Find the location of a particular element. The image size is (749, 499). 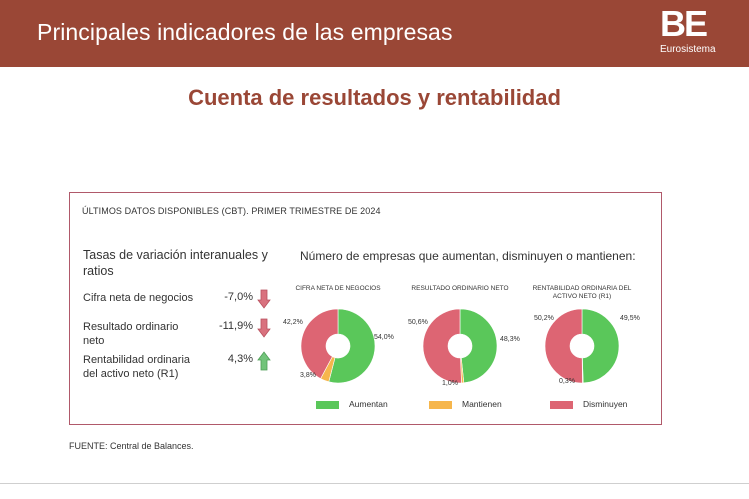

footer-divider is located at coordinates (374, 483).